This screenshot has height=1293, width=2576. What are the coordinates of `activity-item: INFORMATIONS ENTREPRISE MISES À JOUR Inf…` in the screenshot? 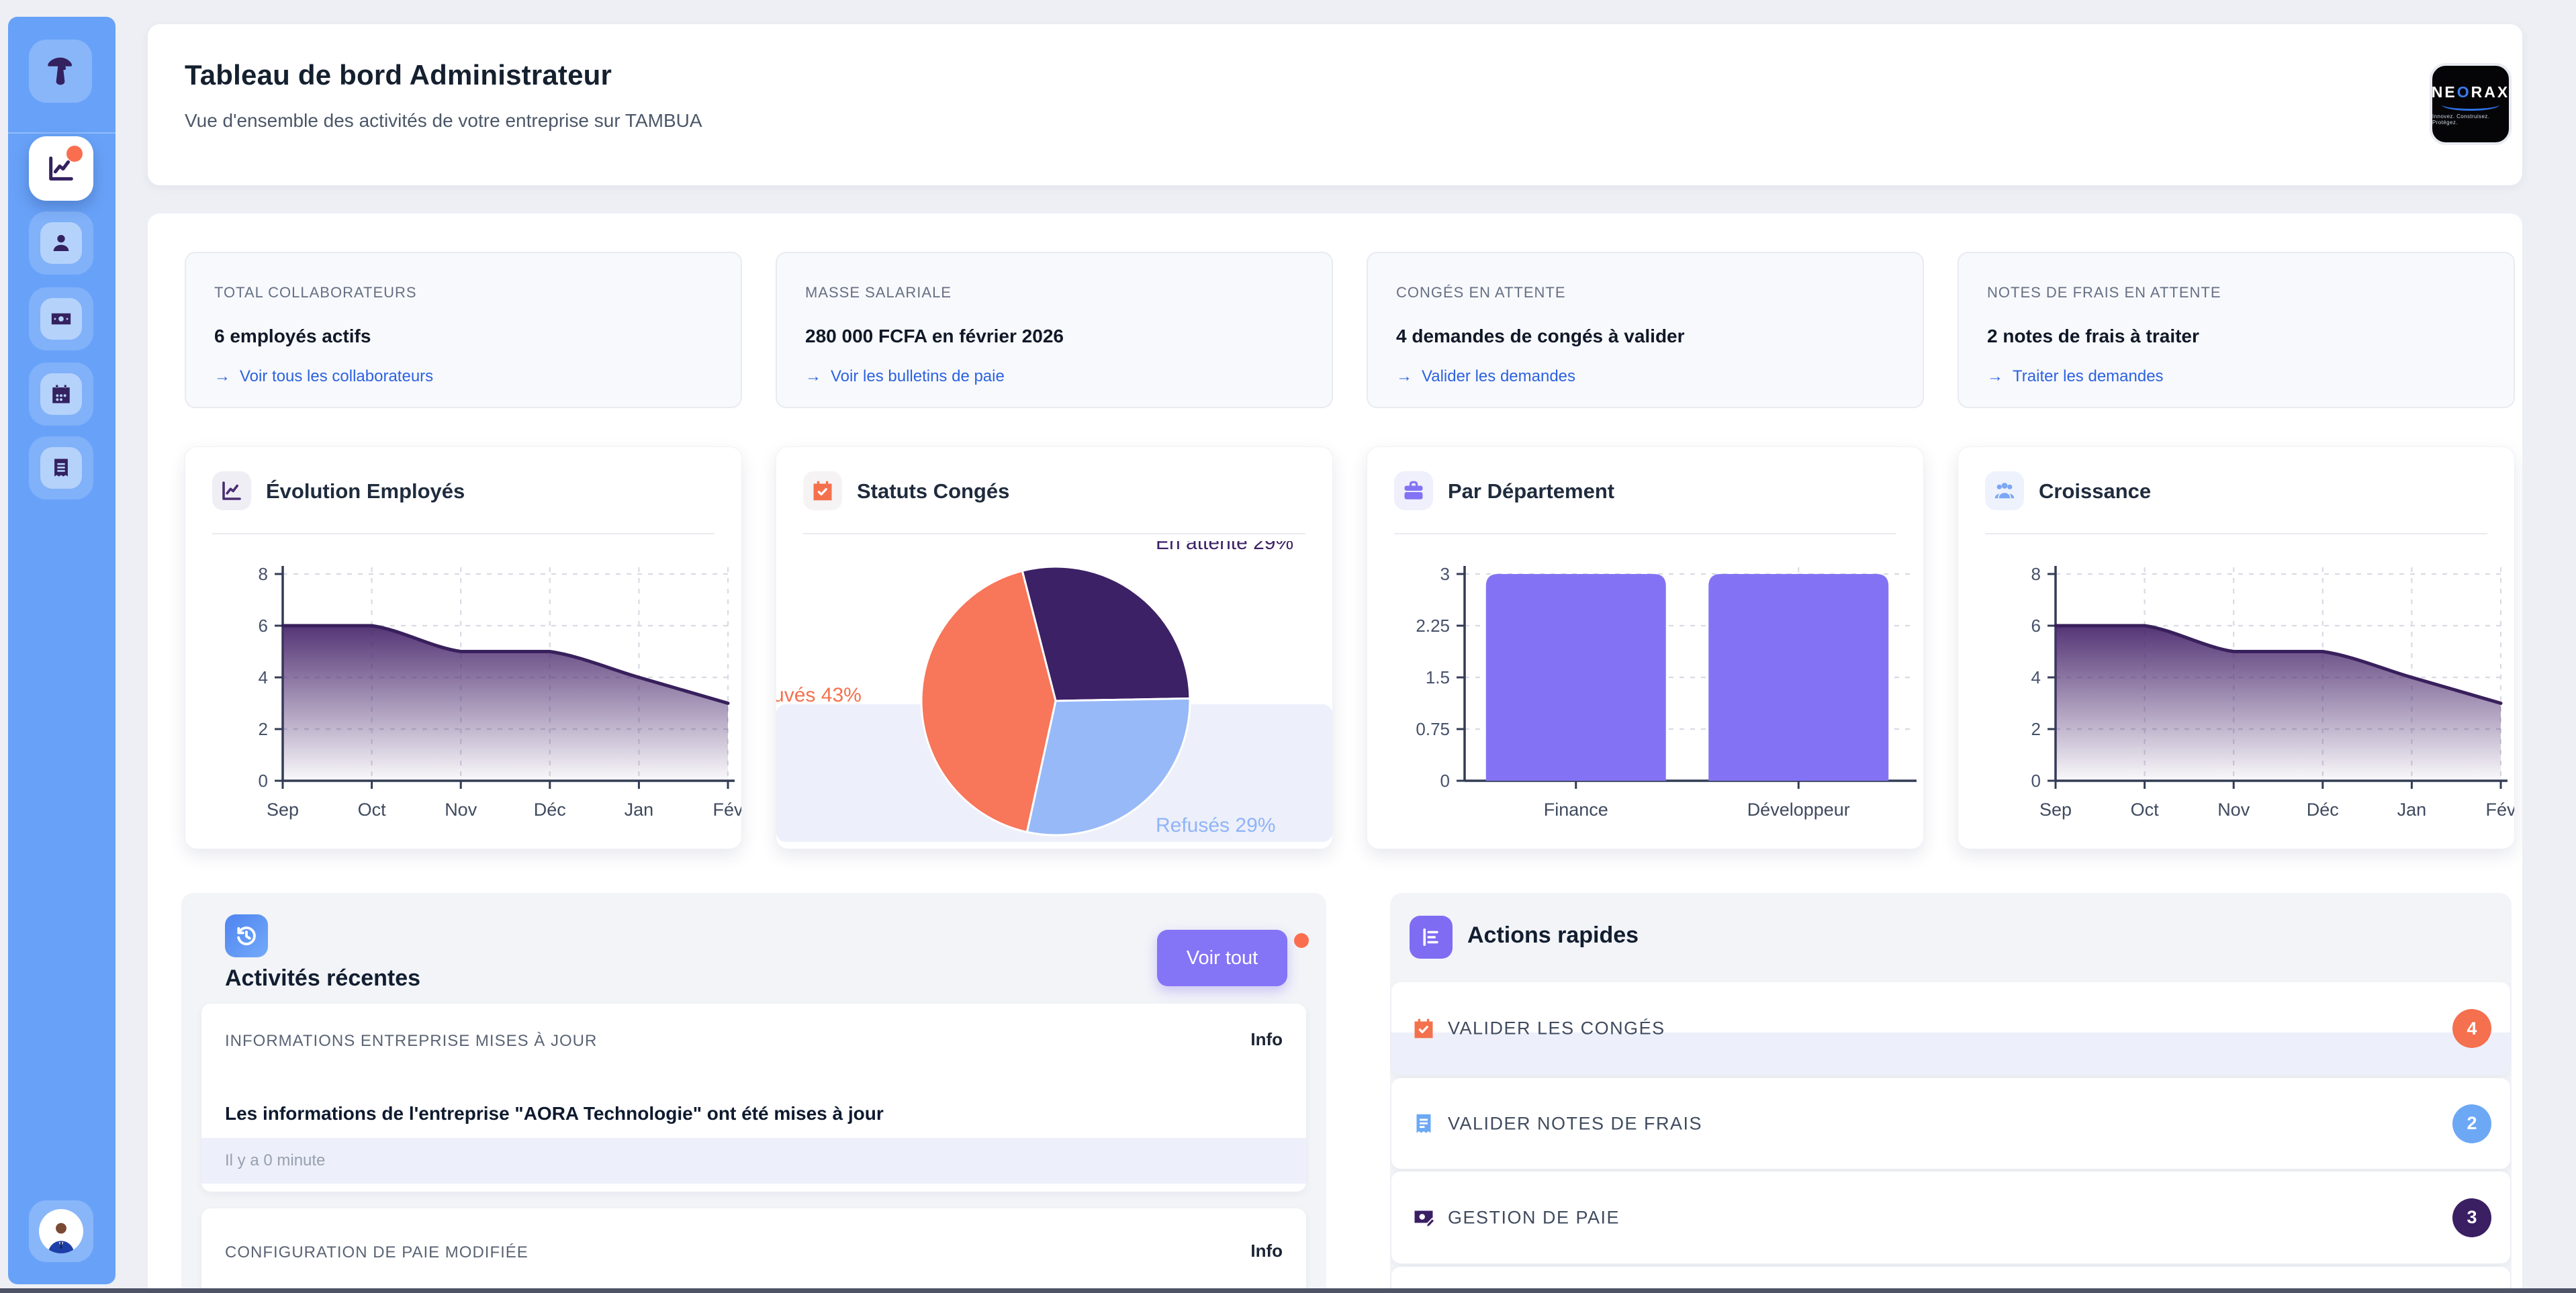 It's located at (753, 1098).